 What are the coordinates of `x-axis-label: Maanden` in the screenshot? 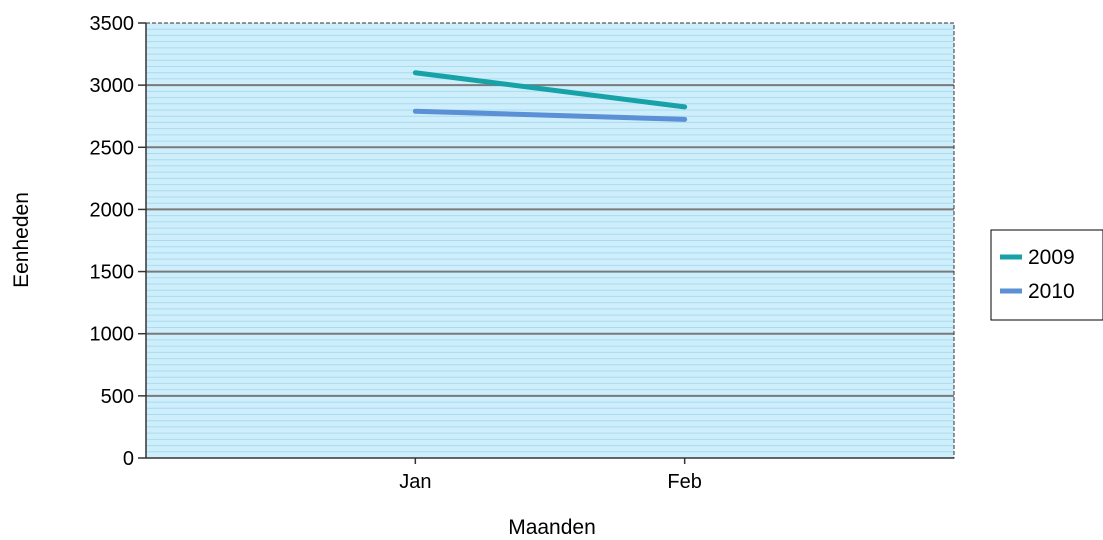 It's located at (552, 527).